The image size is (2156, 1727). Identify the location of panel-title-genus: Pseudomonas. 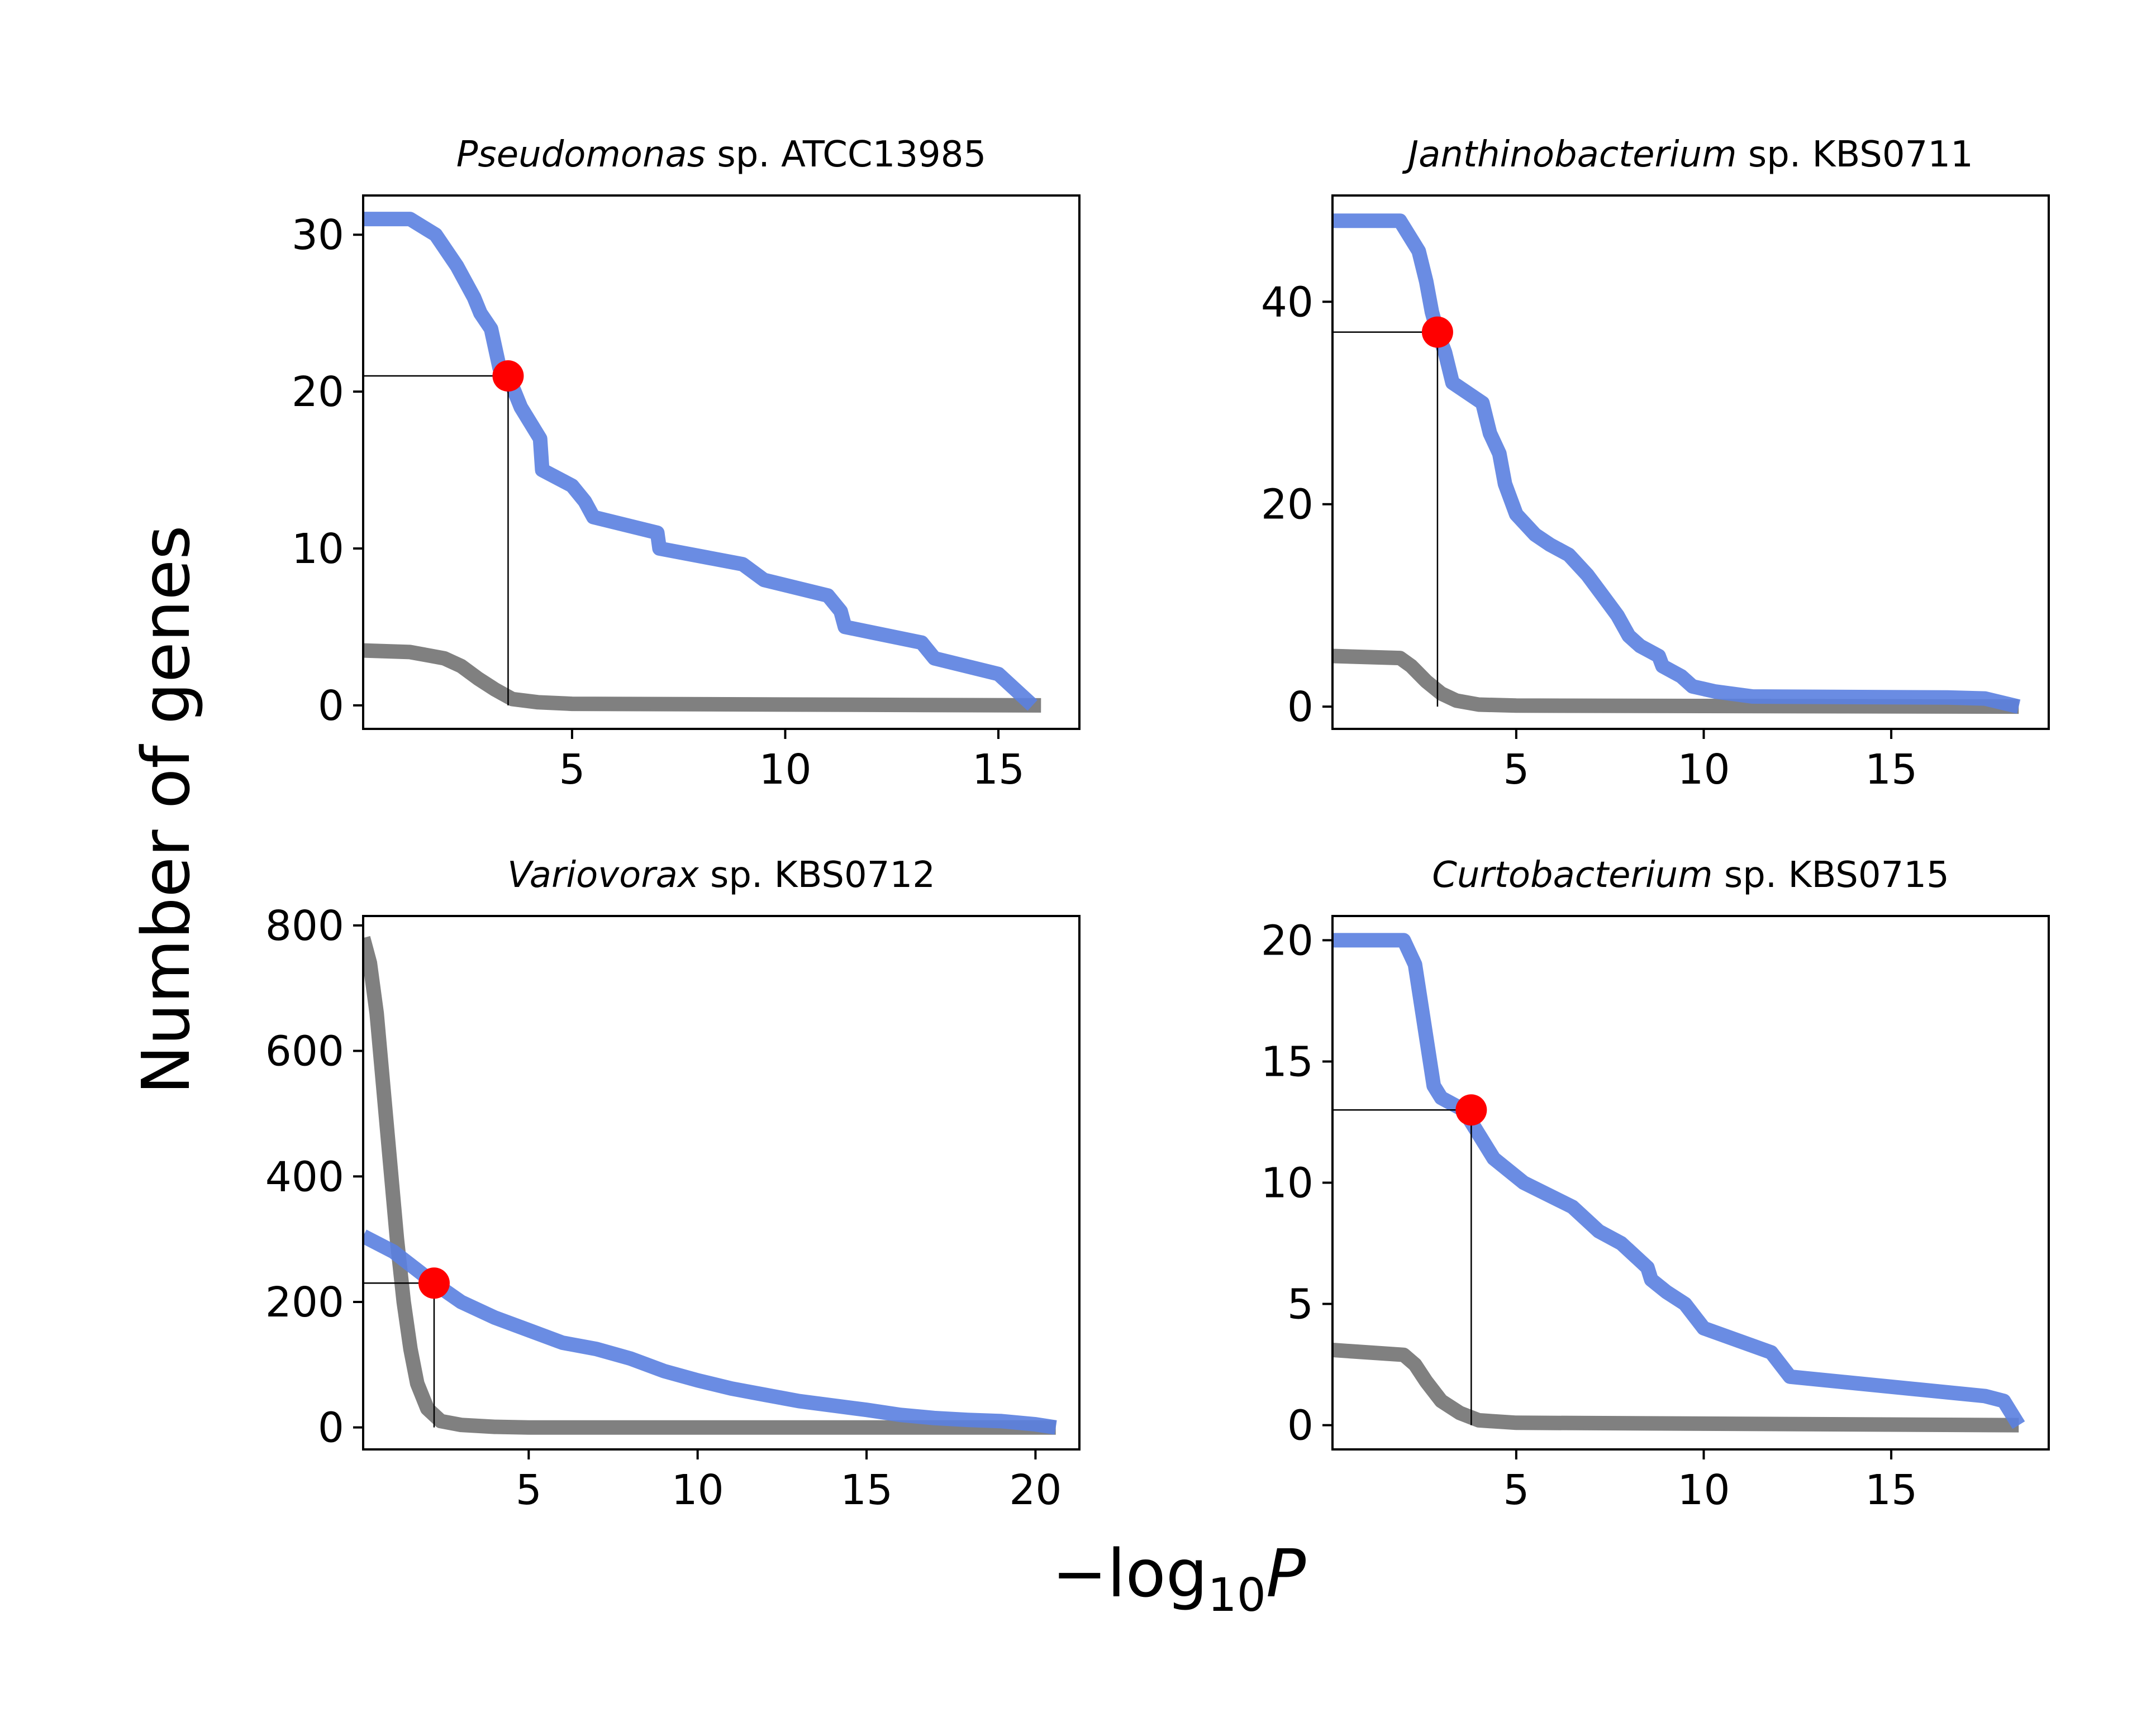
(581, 154).